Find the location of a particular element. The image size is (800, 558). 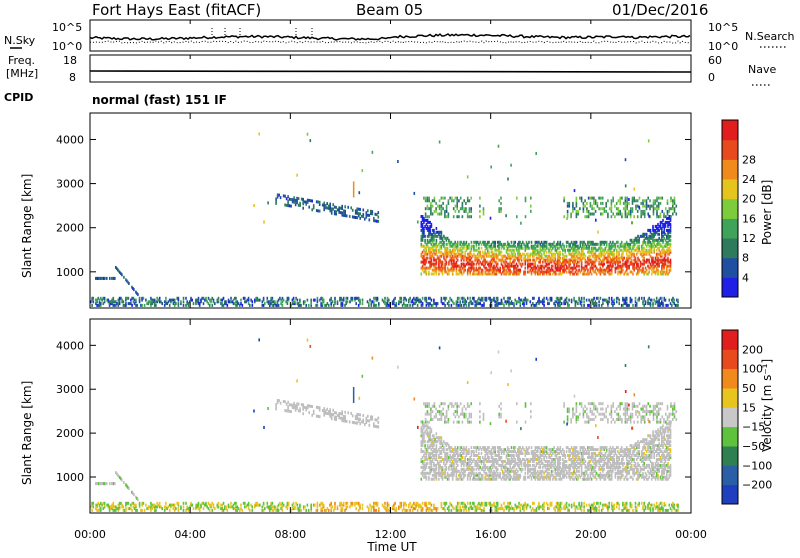

freq-tick-top: 18 is located at coordinates (70, 60).